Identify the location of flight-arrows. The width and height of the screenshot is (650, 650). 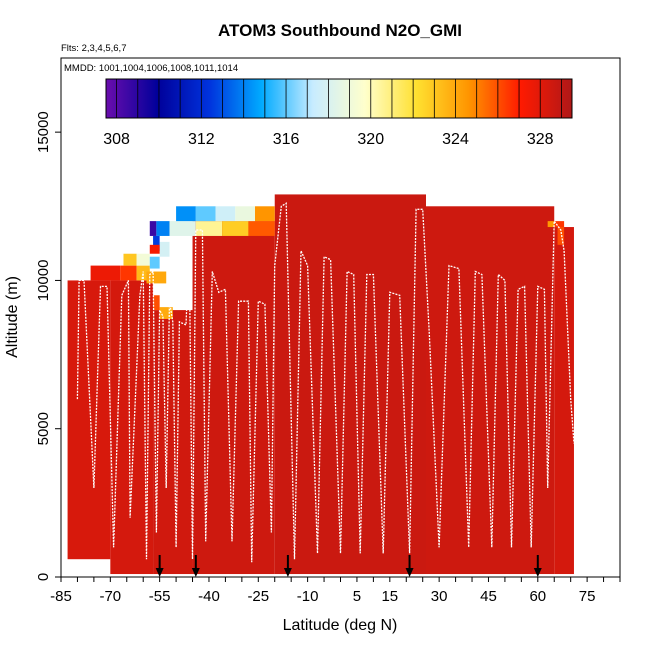
(348, 566).